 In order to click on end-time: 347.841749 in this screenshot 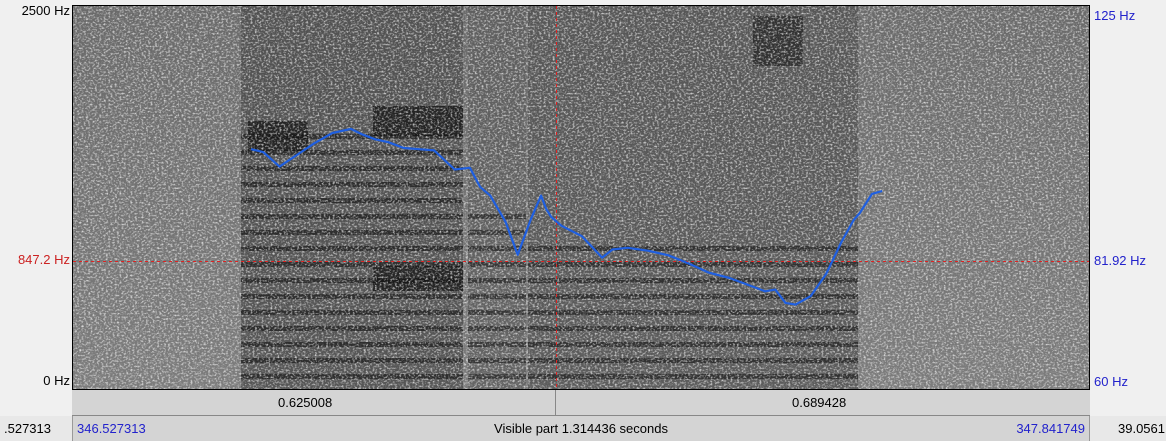, I will do `click(1050, 428)`.